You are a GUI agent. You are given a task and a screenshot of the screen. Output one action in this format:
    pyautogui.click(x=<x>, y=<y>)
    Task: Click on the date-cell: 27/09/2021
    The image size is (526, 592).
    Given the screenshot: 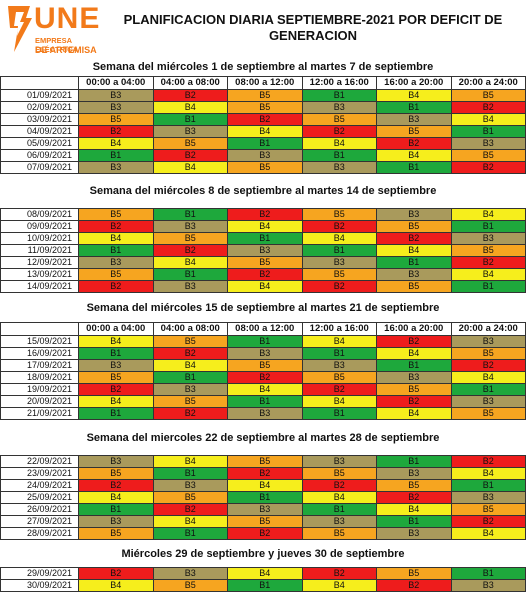 What is the action you would take?
    pyautogui.click(x=40, y=522)
    